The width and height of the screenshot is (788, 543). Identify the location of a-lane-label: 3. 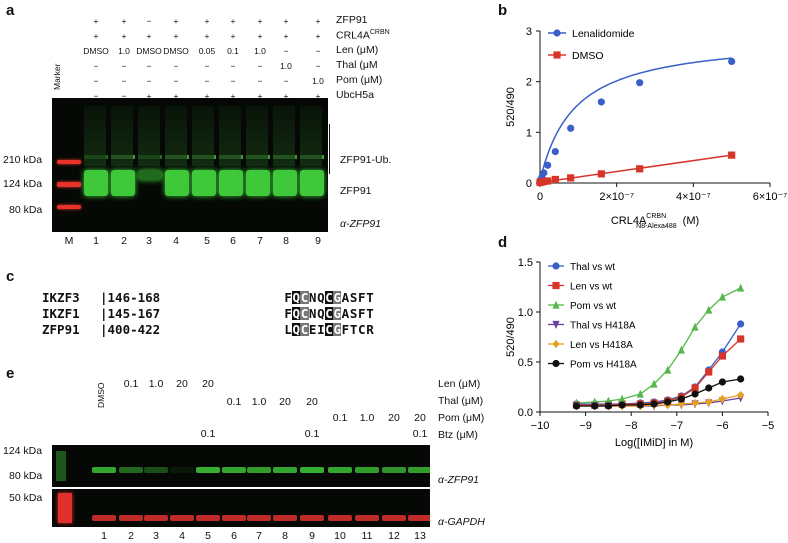
(149, 241).